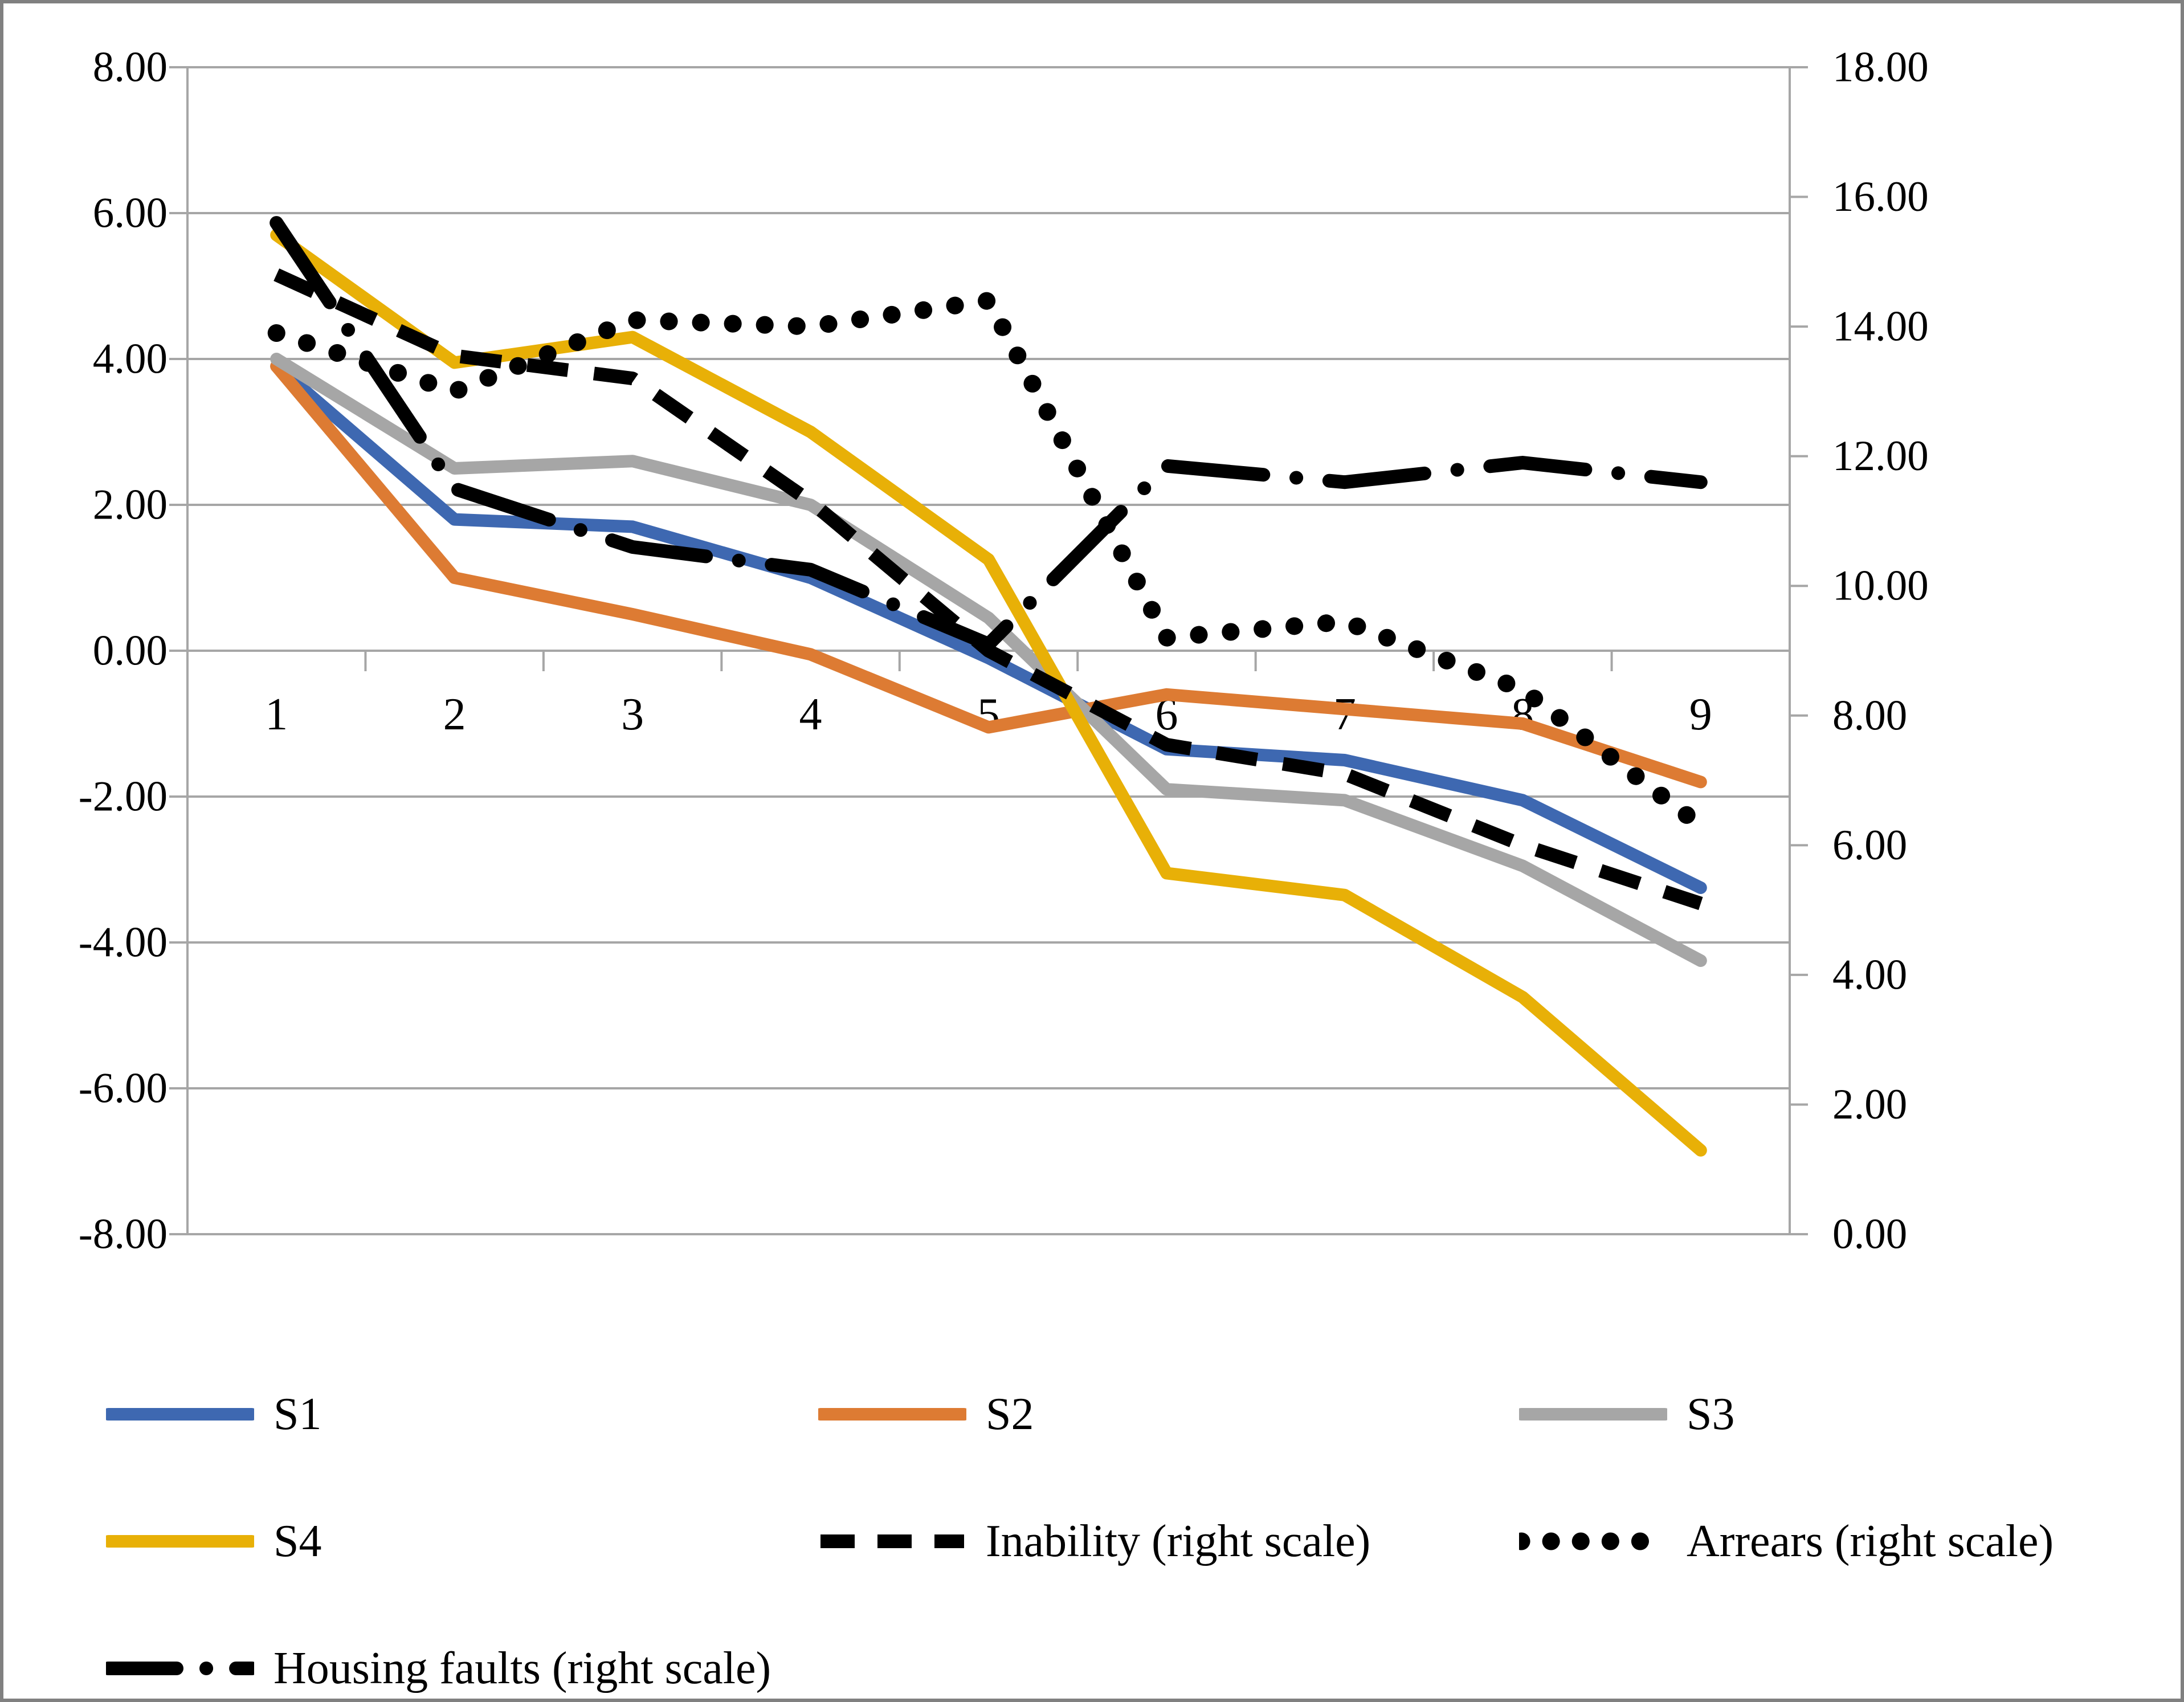 The image size is (2184, 1702). I want to click on legend-item-s1: S1, so click(214, 1414).